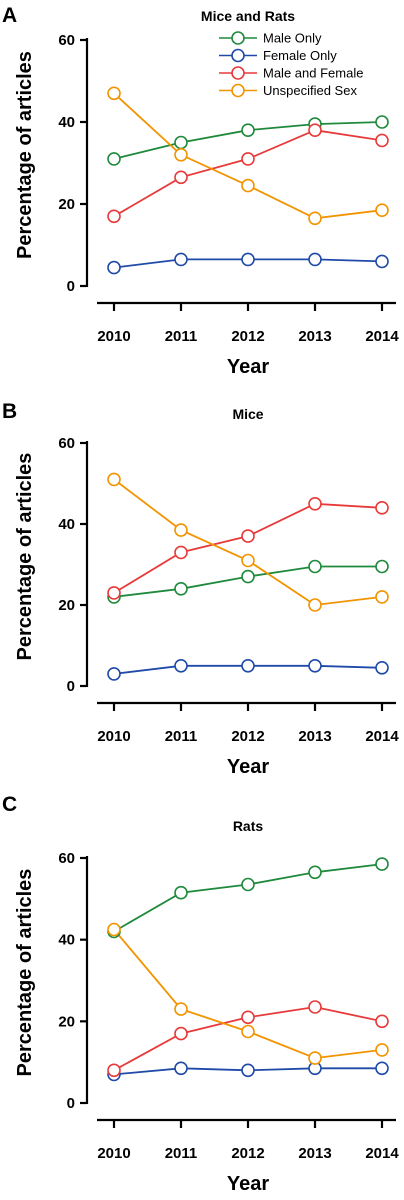  What do you see at coordinates (313, 73) in the screenshot?
I see `legend-label: Male and Female` at bounding box center [313, 73].